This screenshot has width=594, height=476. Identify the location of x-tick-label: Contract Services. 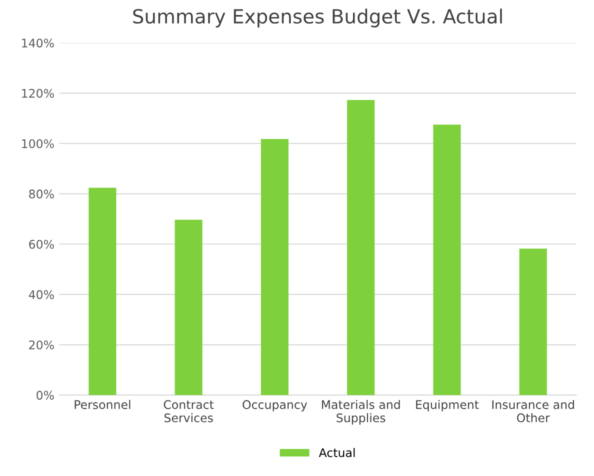
(189, 411).